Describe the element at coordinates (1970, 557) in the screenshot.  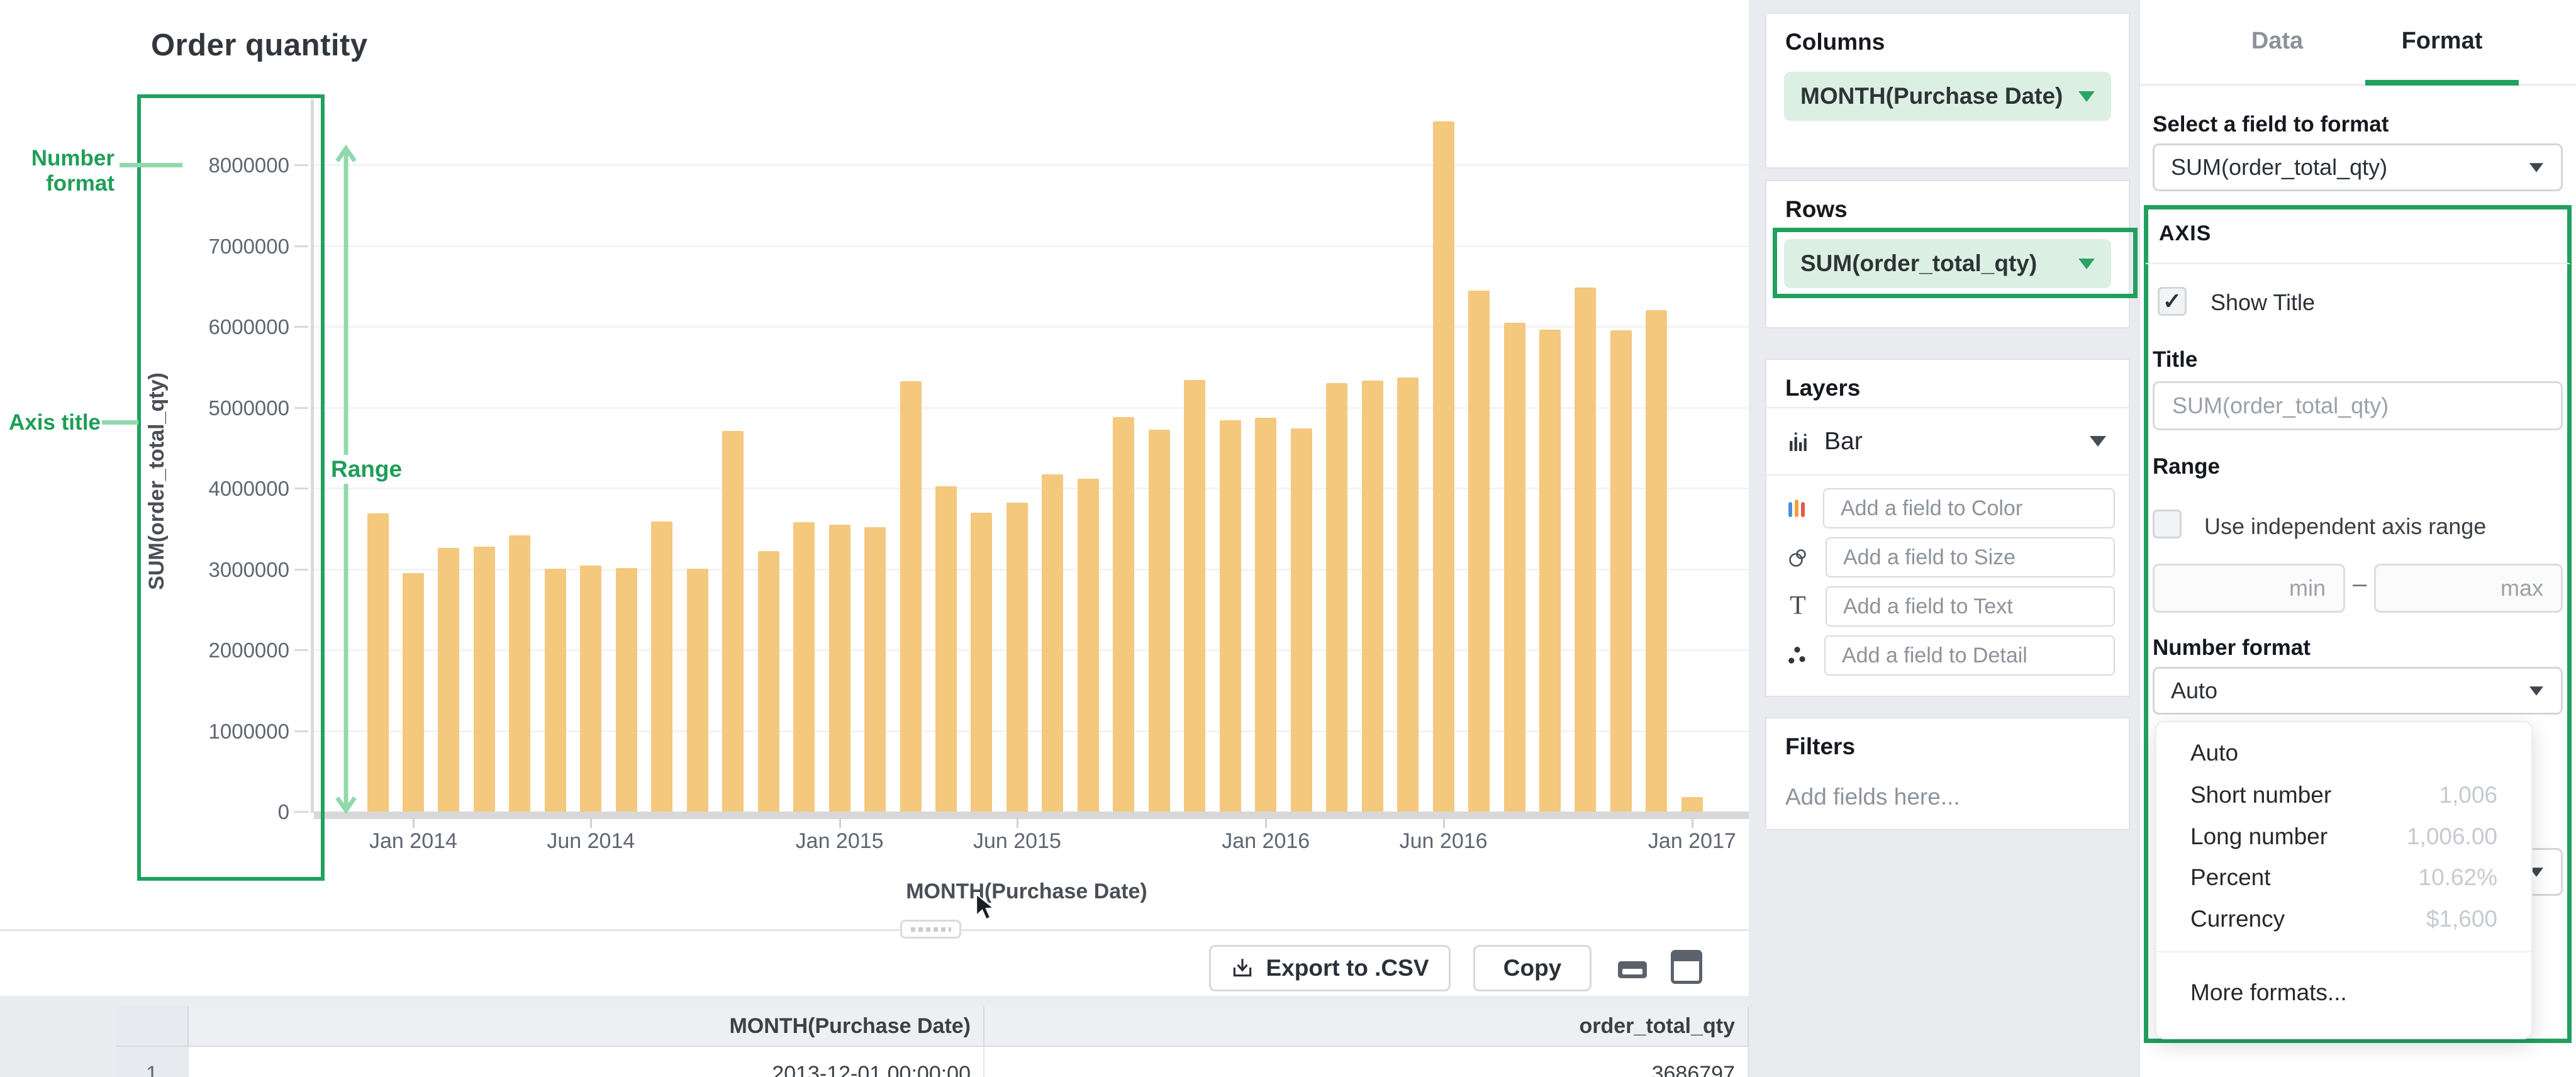
I see `size-field-input: Add a field to Size` at that location.